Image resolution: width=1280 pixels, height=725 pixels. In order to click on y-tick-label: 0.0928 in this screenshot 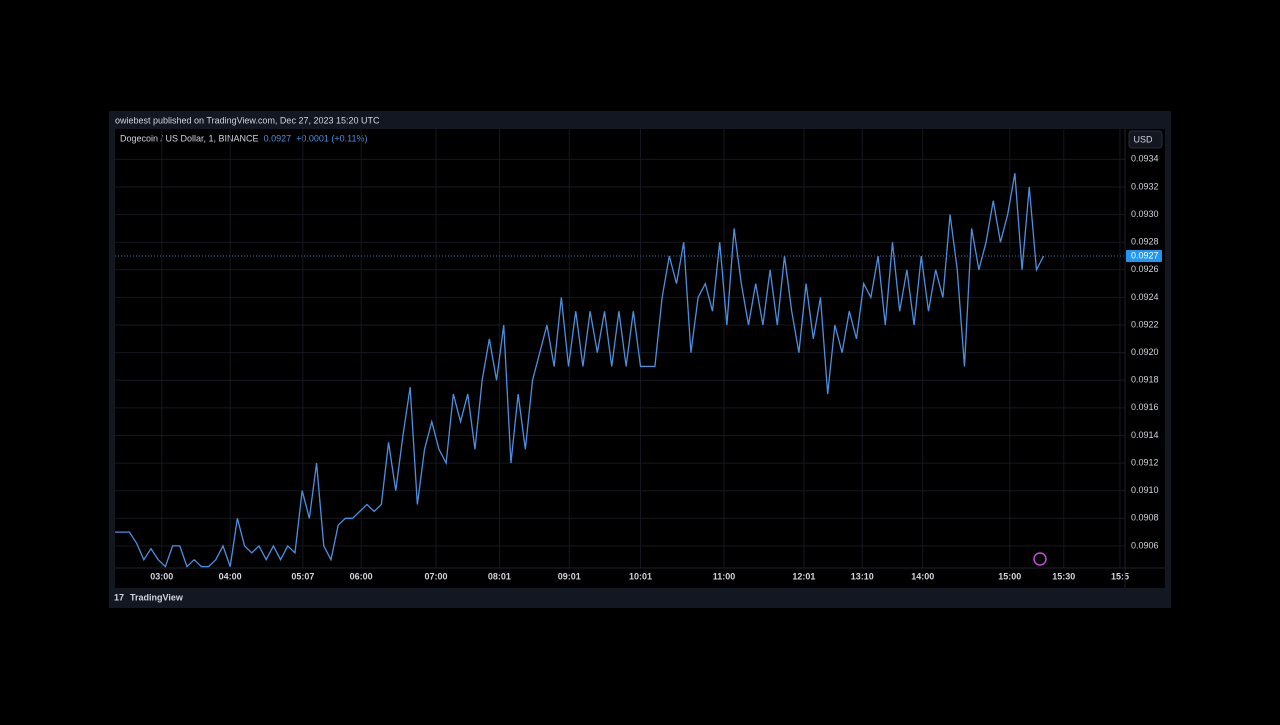, I will do `click(1145, 242)`.